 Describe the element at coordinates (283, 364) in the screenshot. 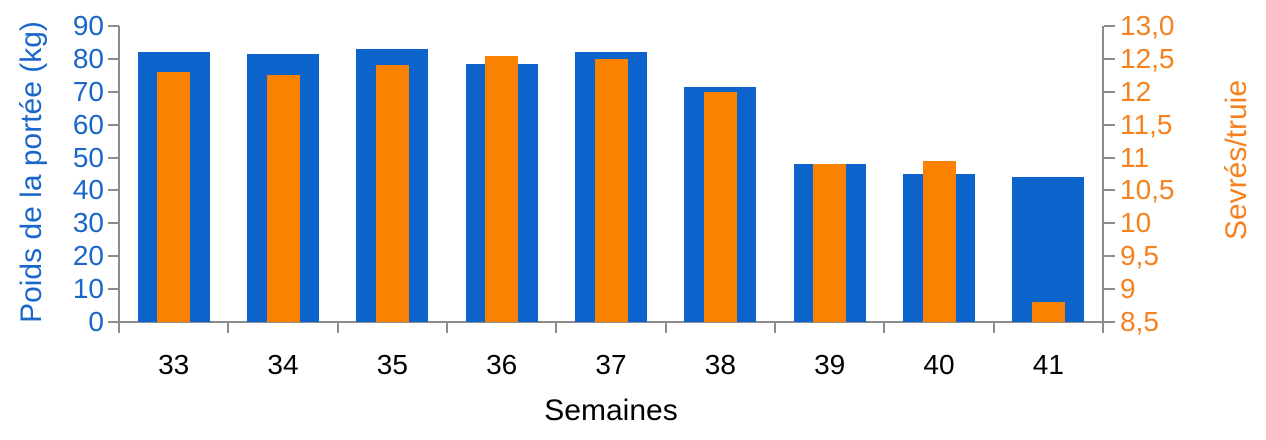

I see `x-axis-category-label: 34` at that location.